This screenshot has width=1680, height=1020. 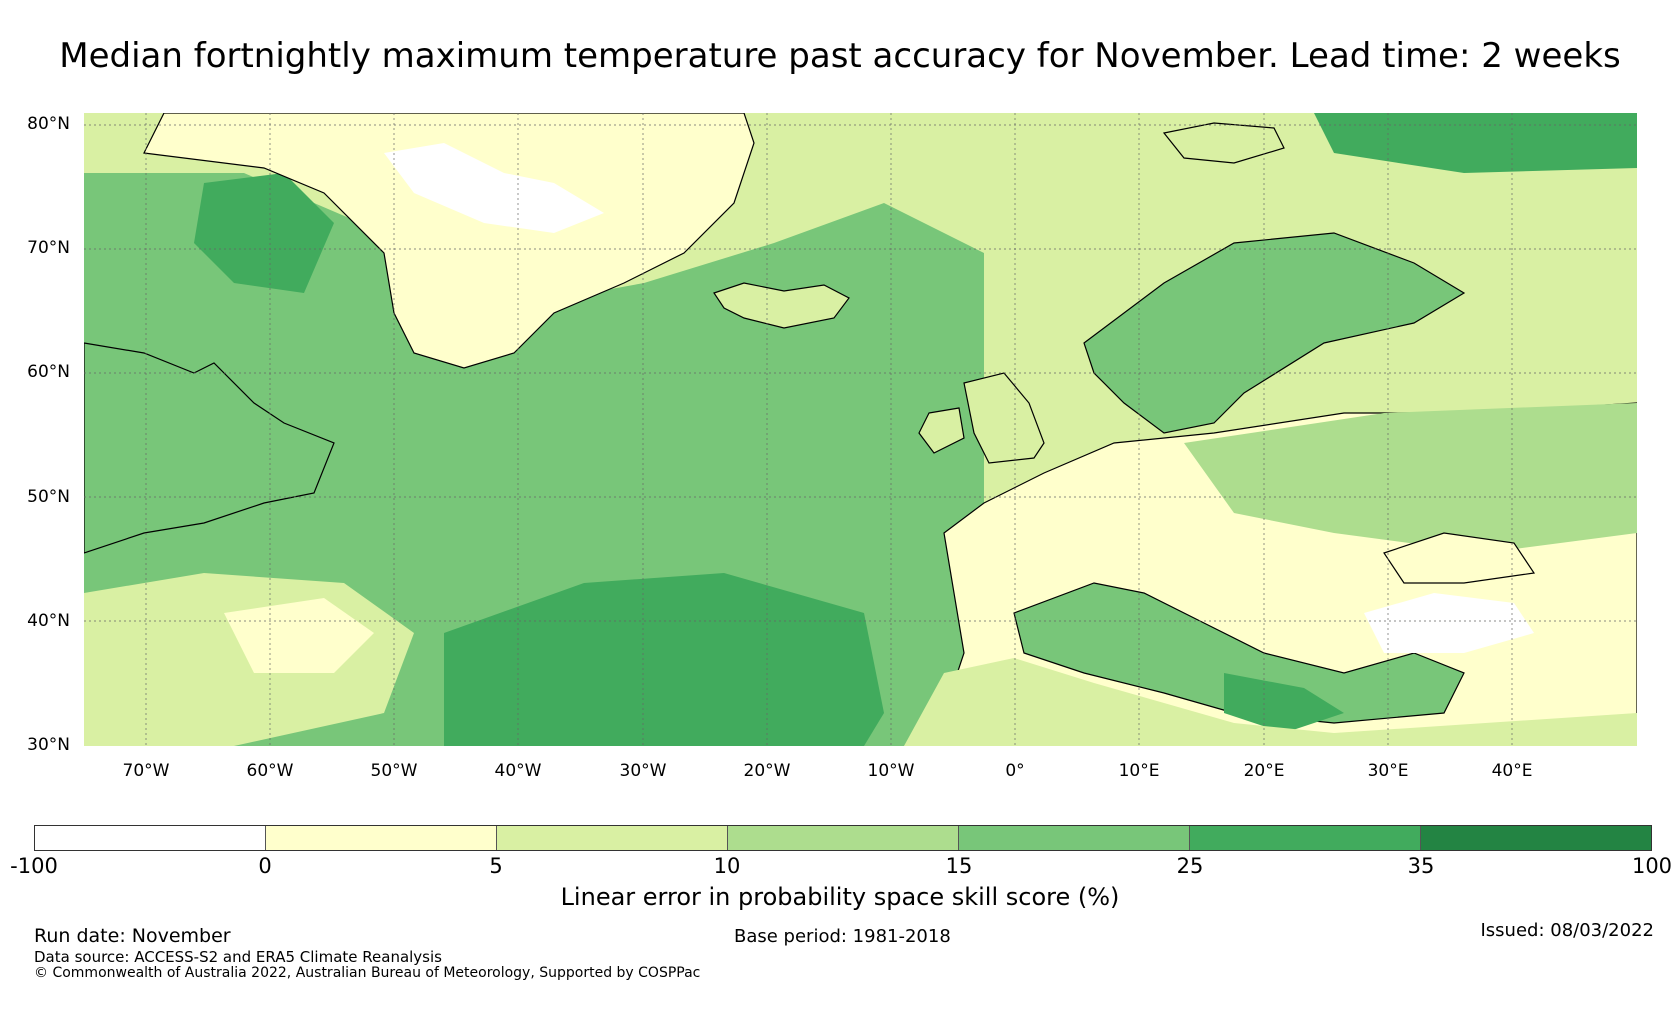 What do you see at coordinates (941, 430) in the screenshot?
I see `region-ireland` at bounding box center [941, 430].